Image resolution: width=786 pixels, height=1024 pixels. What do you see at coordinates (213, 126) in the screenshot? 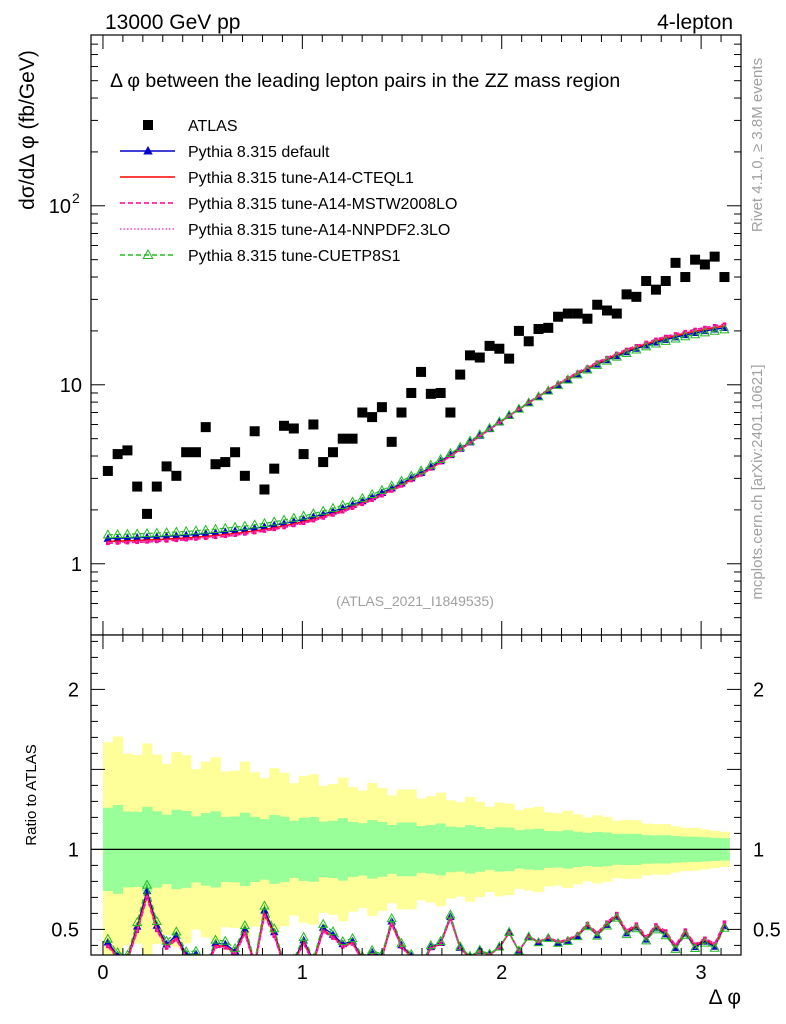
I see `legend-label-atlas: ATLAS` at bounding box center [213, 126].